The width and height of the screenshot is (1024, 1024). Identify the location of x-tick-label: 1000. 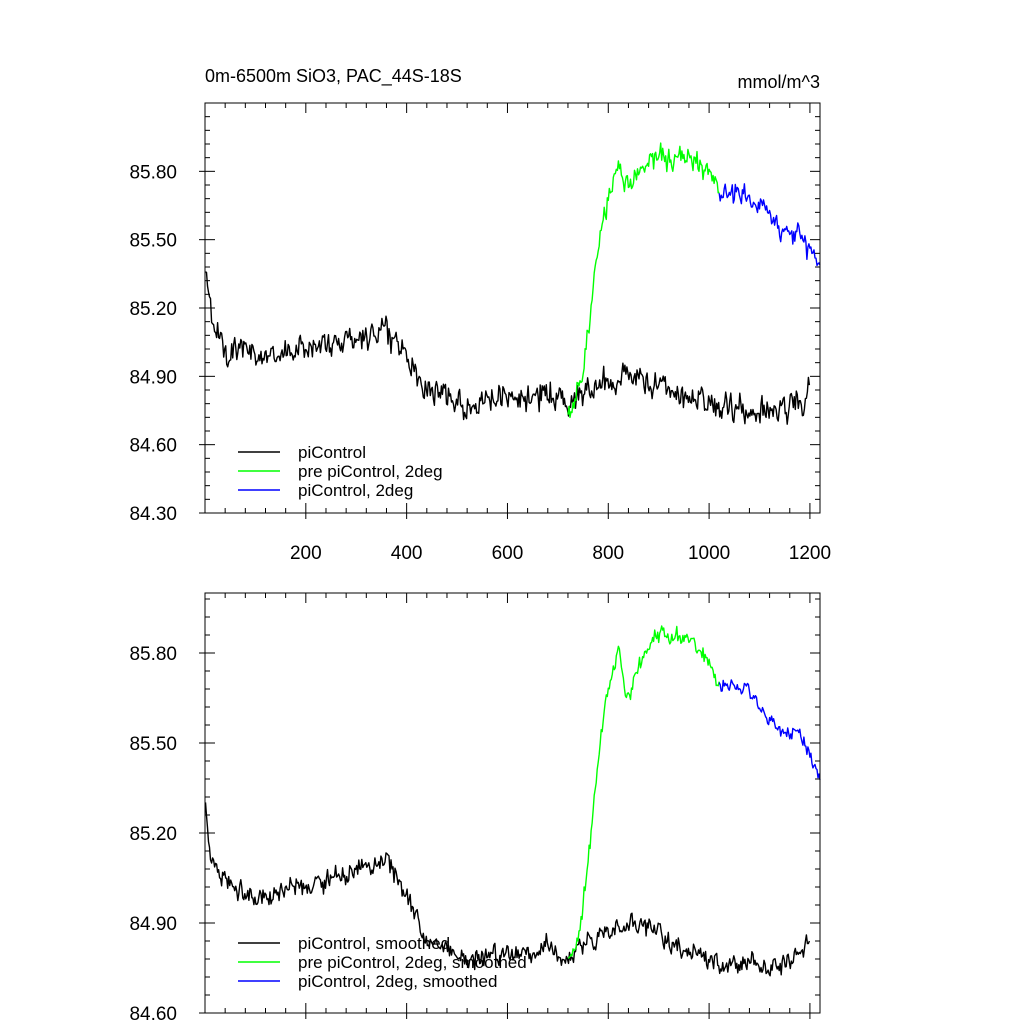
(709, 553).